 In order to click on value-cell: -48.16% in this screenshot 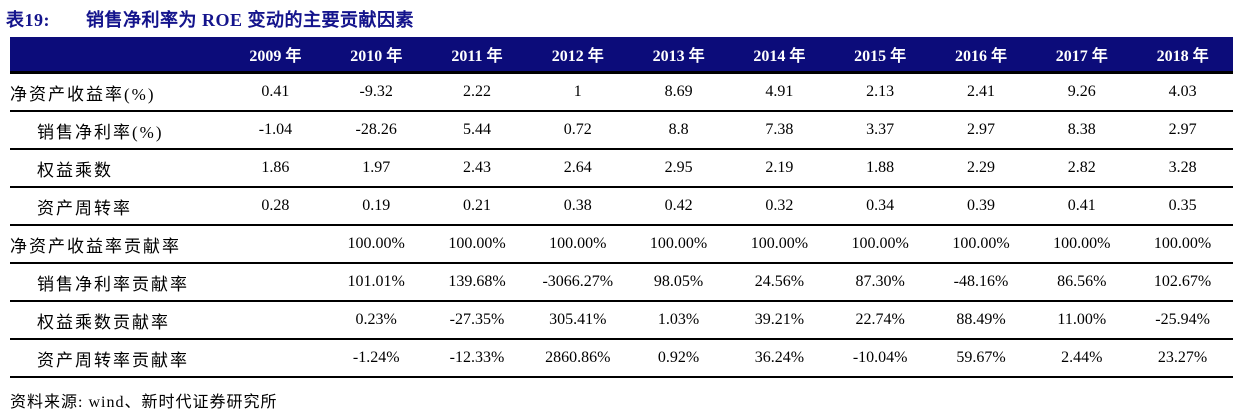, I will do `click(981, 282)`.